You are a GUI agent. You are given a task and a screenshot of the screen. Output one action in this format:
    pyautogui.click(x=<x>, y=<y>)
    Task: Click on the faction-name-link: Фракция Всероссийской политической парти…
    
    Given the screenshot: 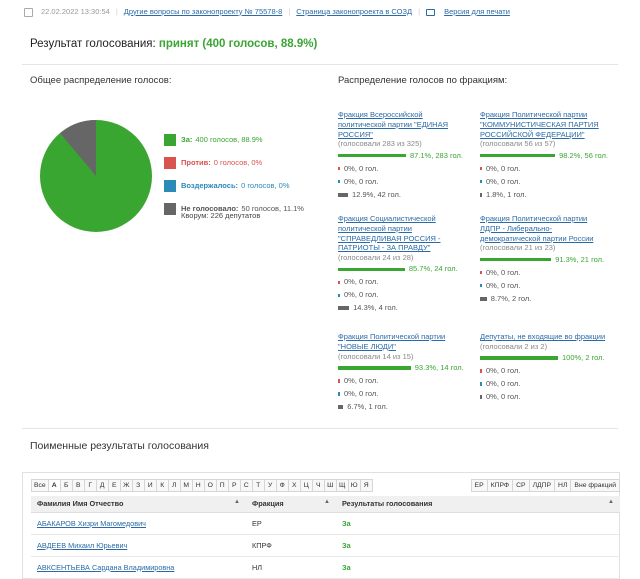 What is the action you would take?
    pyautogui.click(x=393, y=124)
    